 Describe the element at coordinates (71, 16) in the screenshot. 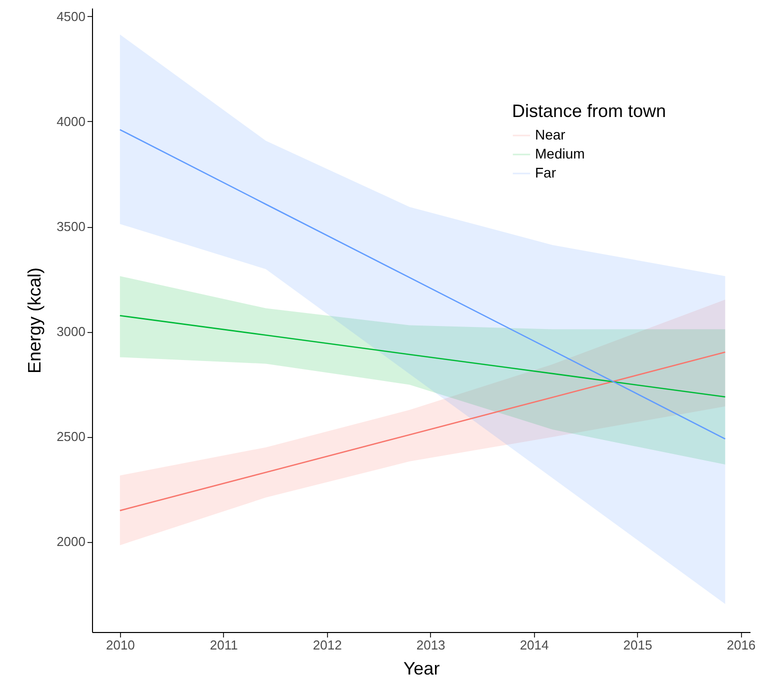

I see `y-tick-label: 4500` at that location.